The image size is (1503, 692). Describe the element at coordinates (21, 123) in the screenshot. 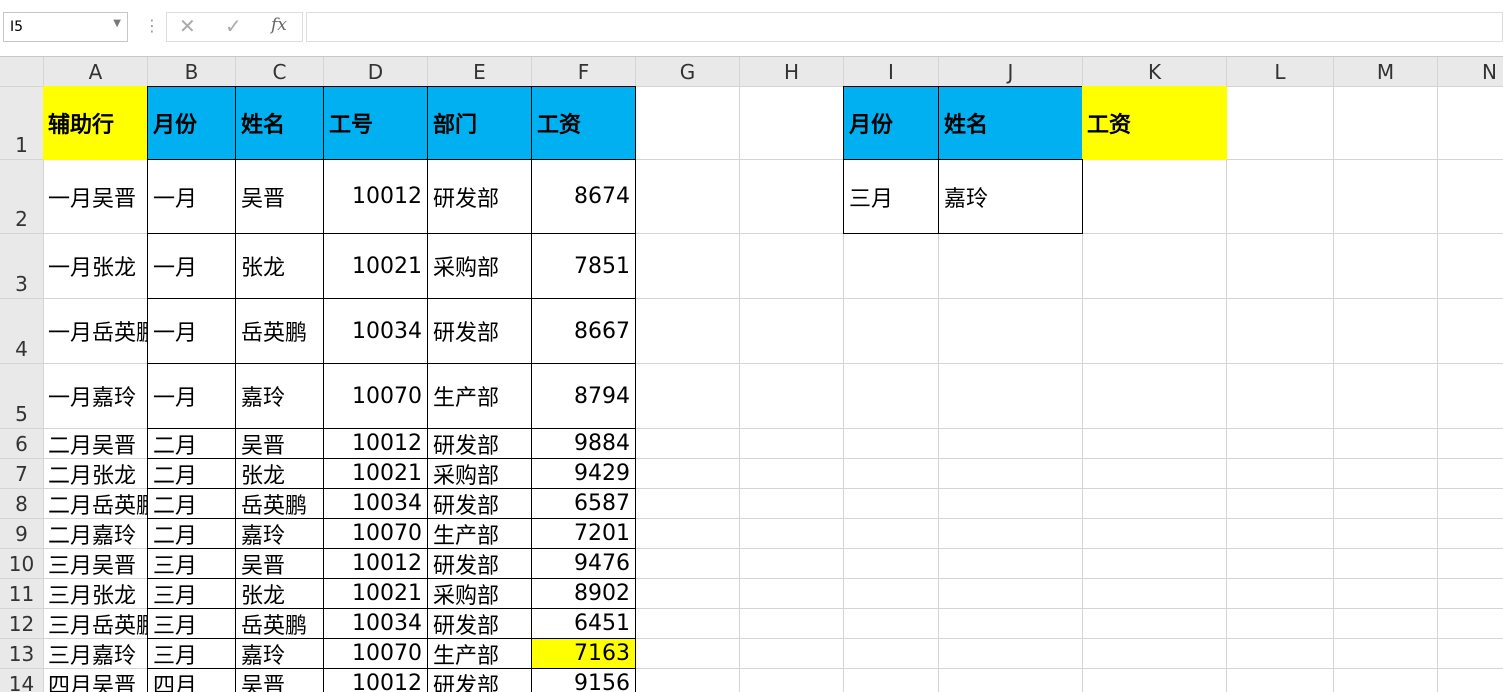

I see `row-header: 1` at that location.